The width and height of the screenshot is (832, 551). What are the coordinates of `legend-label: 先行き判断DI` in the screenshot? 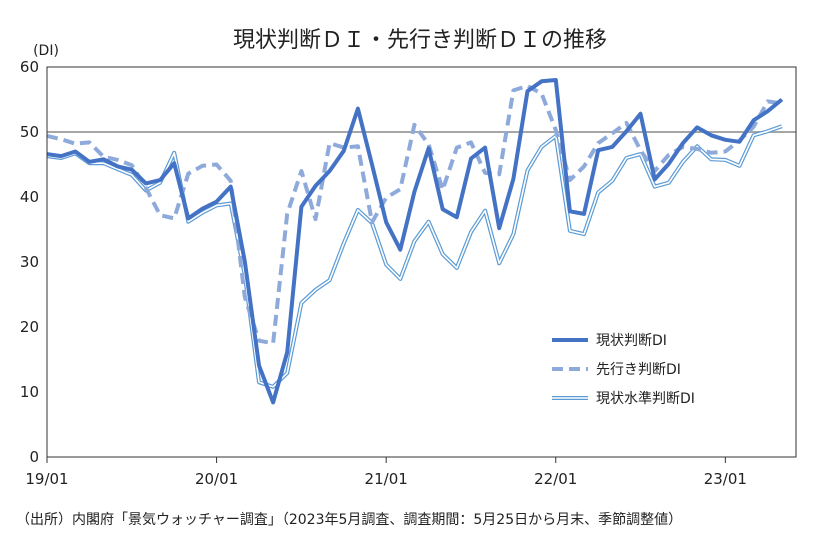 It's located at (638, 370).